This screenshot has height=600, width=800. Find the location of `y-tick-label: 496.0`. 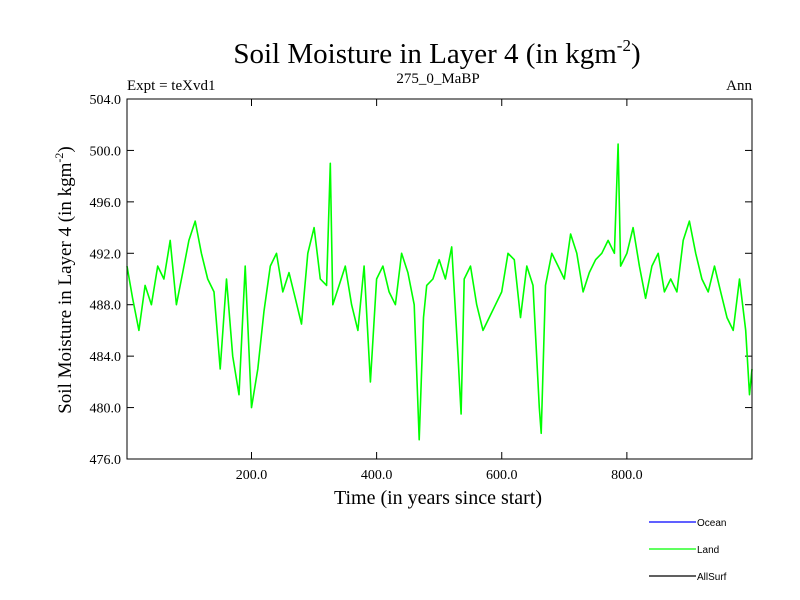

y-tick-label: 496.0 is located at coordinates (106, 203).